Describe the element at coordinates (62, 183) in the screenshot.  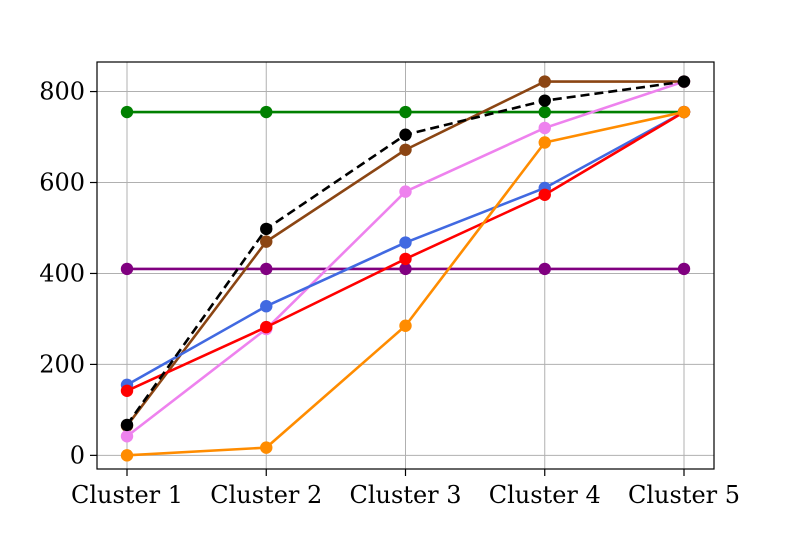
I see `y-tick-label: 600` at that location.